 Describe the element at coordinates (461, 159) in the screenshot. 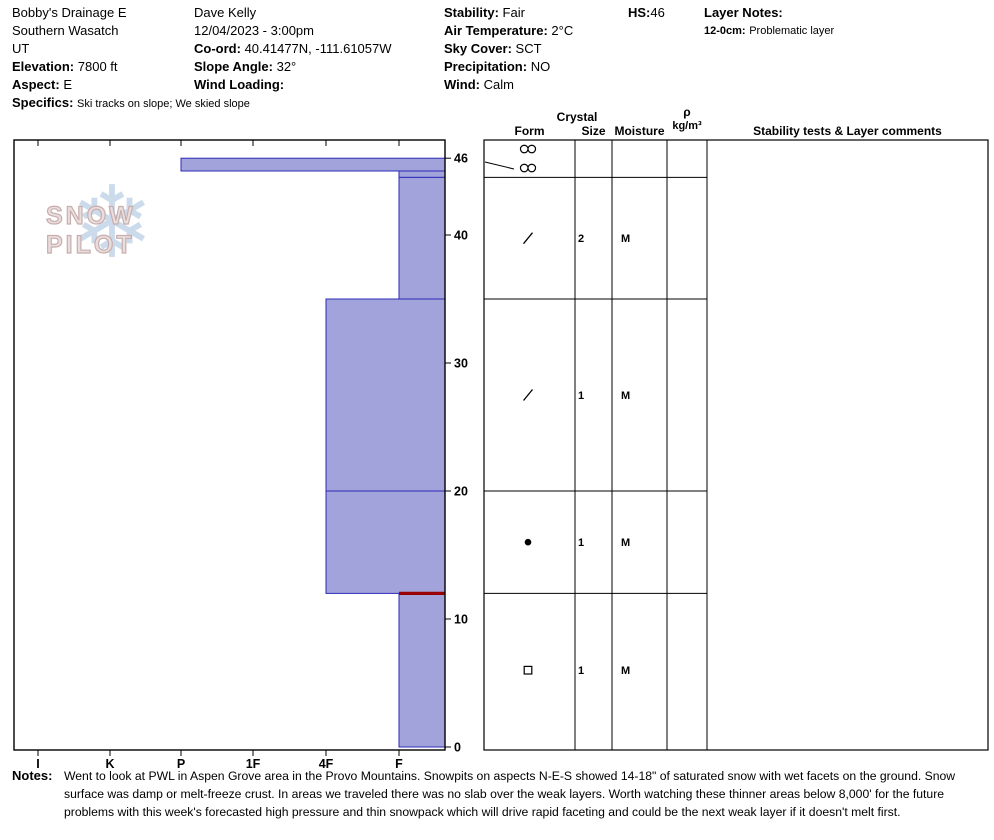

I see `depth-axis-label: 46` at that location.